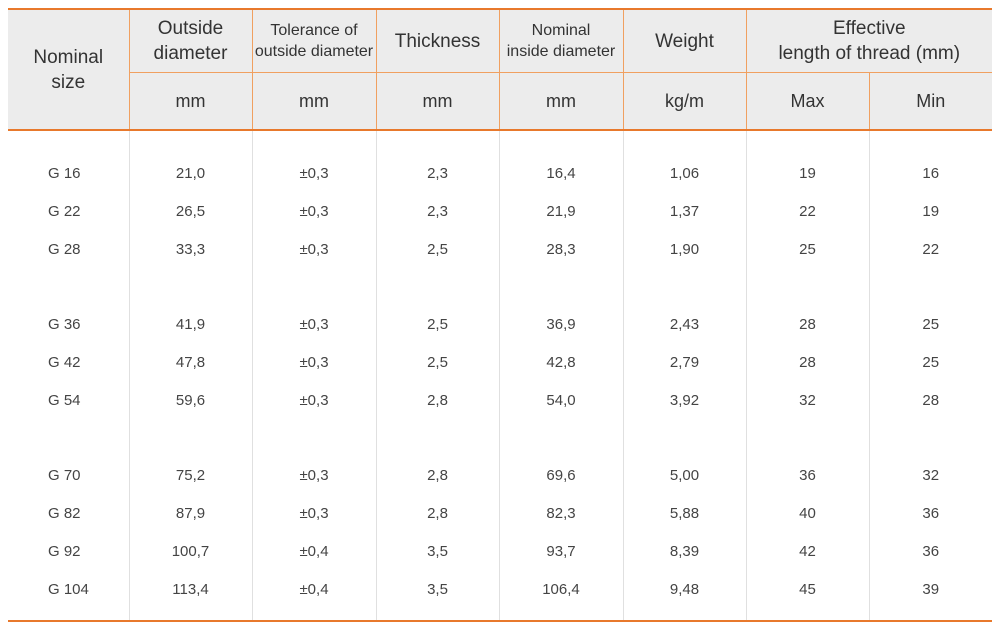 This screenshot has width=1000, height=622. Describe the element at coordinates (685, 211) in the screenshot. I see `cell-weight: 1,37` at that location.